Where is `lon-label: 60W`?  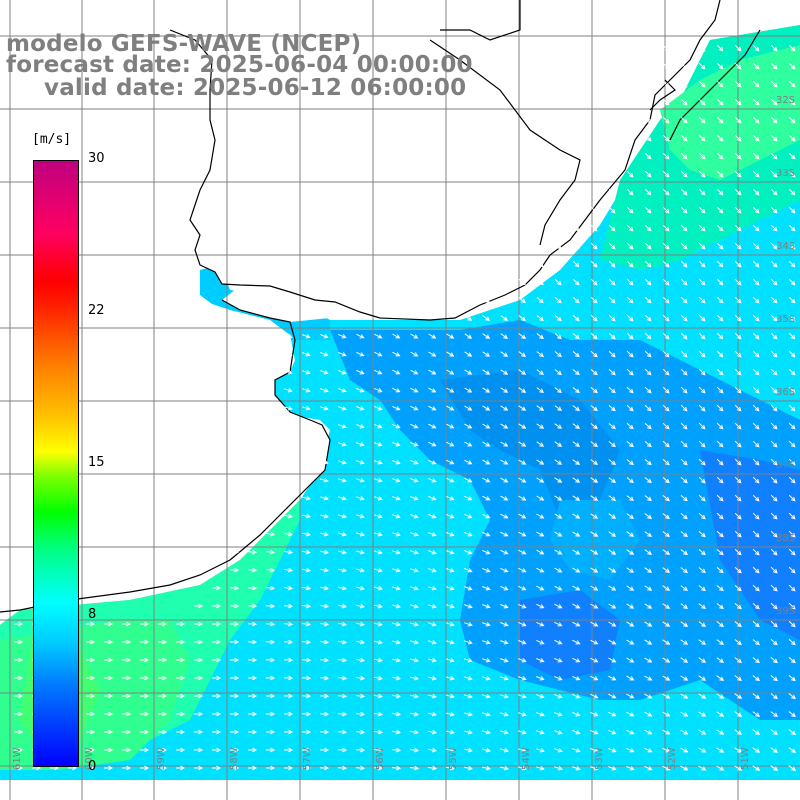
lon-label: 60W is located at coordinates (89, 758).